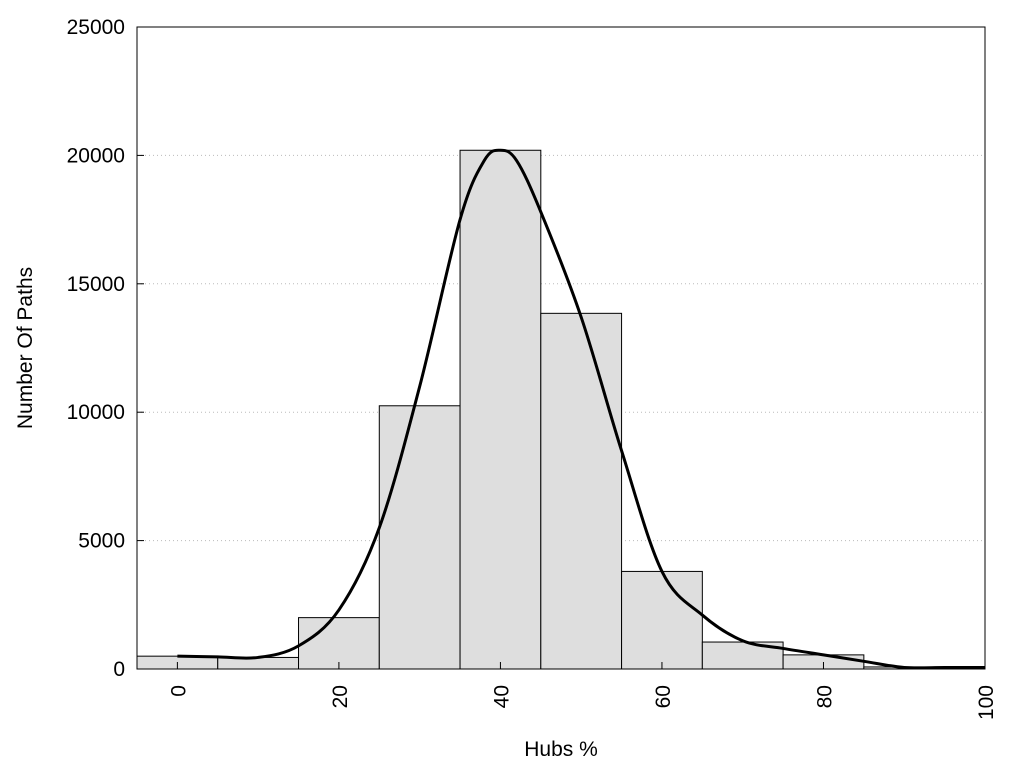  What do you see at coordinates (582, 691) in the screenshot?
I see `x-axis-ticks: 0 20 40 60 80 100` at bounding box center [582, 691].